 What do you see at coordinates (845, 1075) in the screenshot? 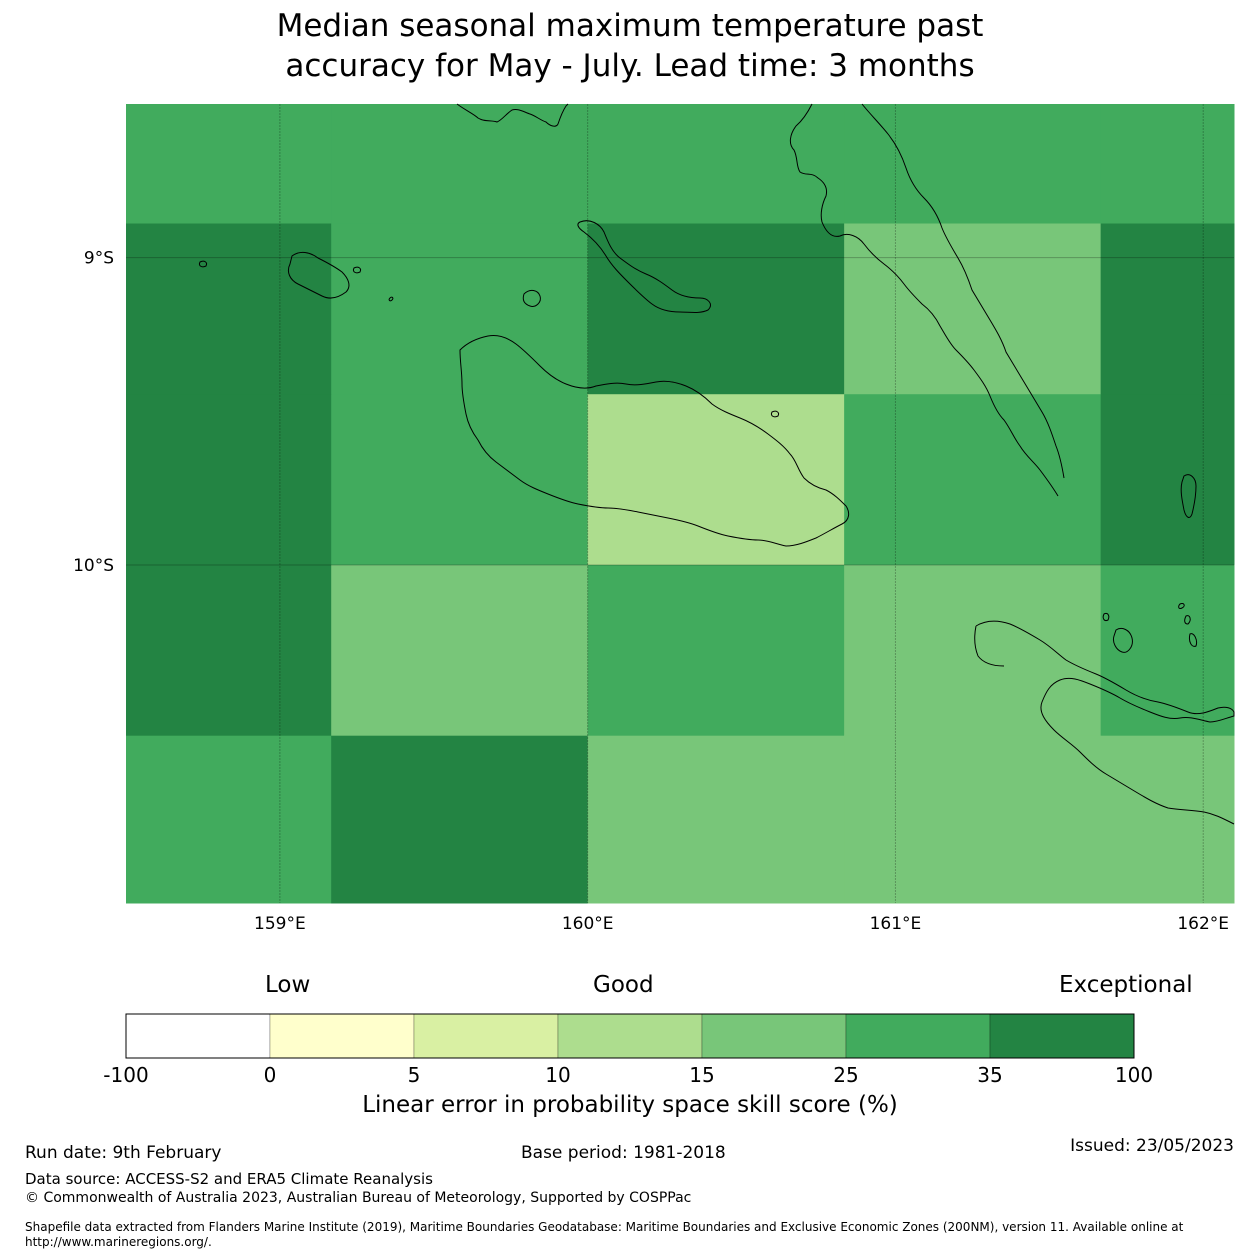
I see `colorbar-tick-label: 25` at bounding box center [845, 1075].